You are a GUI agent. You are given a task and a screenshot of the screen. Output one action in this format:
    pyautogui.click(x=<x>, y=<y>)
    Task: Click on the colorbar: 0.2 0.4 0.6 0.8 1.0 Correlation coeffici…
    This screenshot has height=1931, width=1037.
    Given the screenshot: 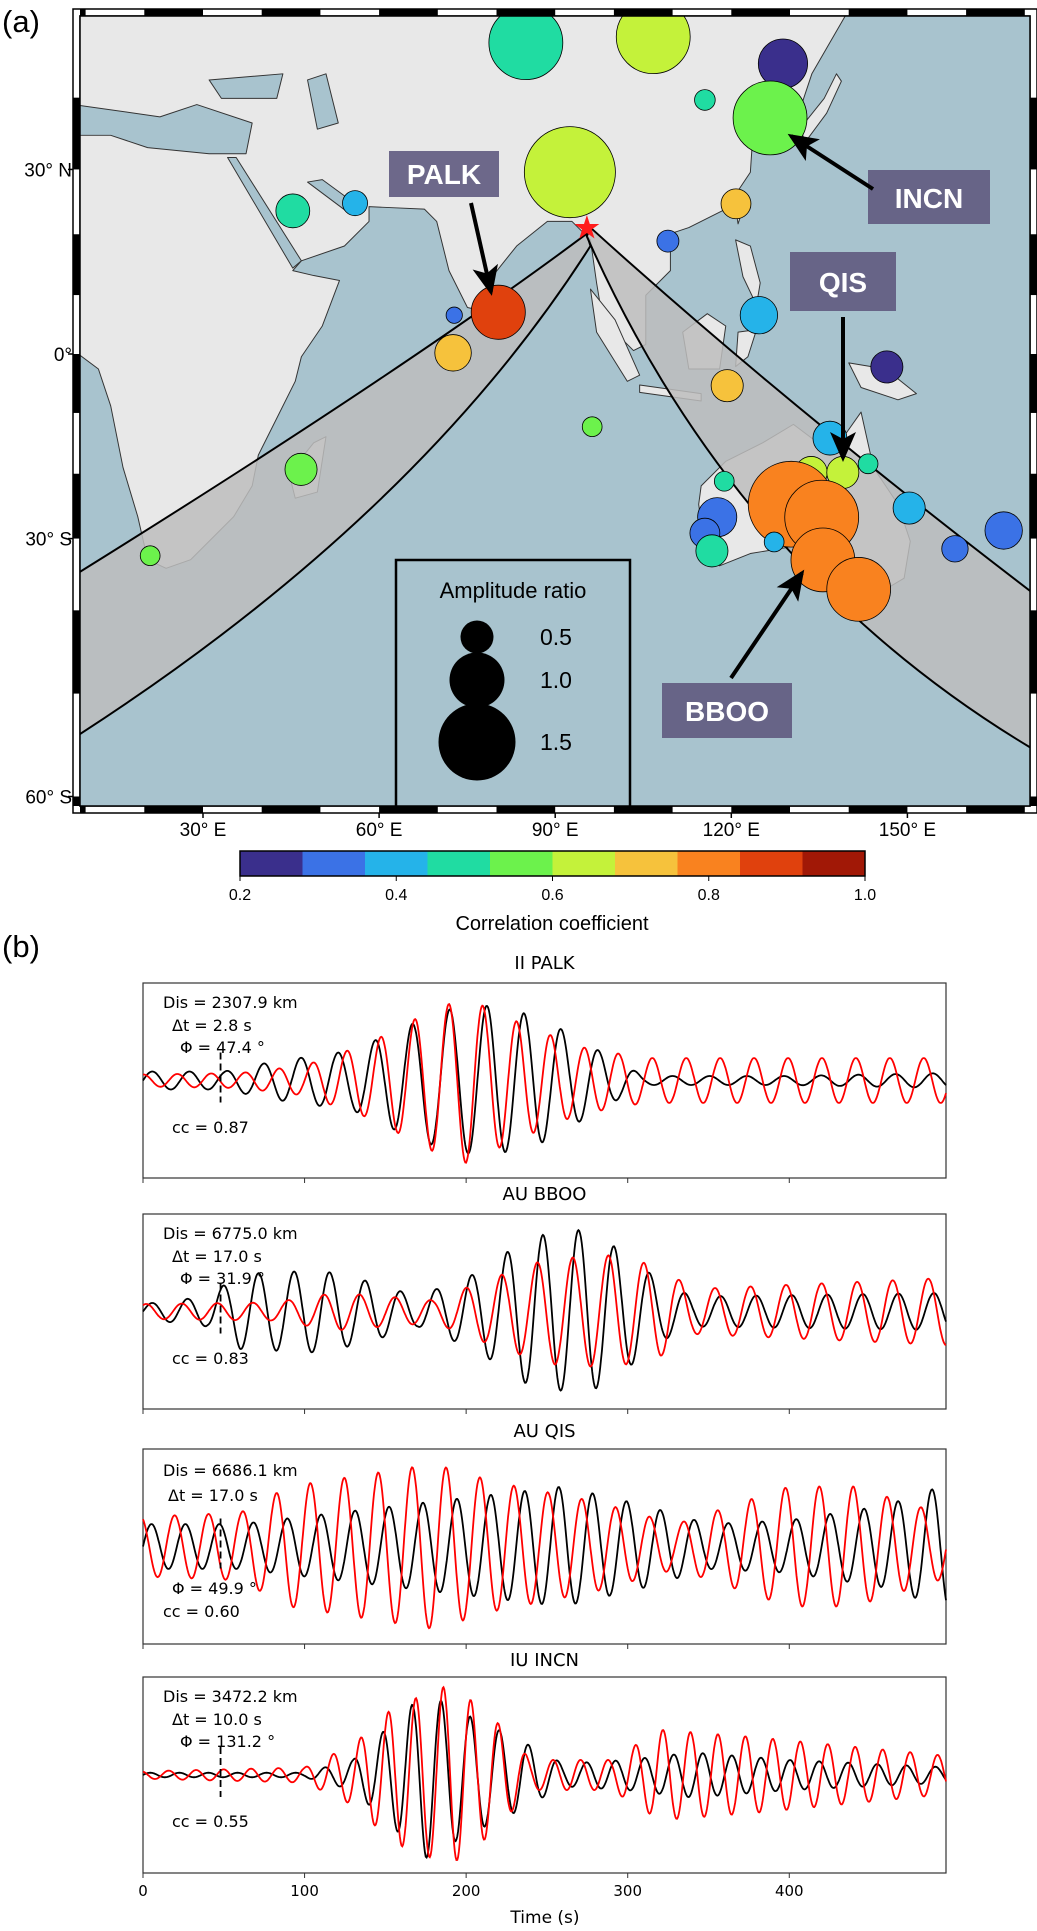 What is the action you would take?
    pyautogui.click(x=552, y=892)
    